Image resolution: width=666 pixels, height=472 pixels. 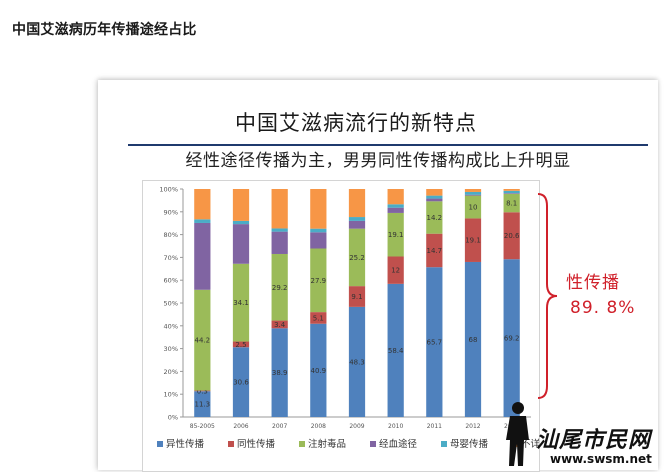 What do you see at coordinates (472, 426) in the screenshot?
I see `x-tick-label: 2012` at bounding box center [472, 426].